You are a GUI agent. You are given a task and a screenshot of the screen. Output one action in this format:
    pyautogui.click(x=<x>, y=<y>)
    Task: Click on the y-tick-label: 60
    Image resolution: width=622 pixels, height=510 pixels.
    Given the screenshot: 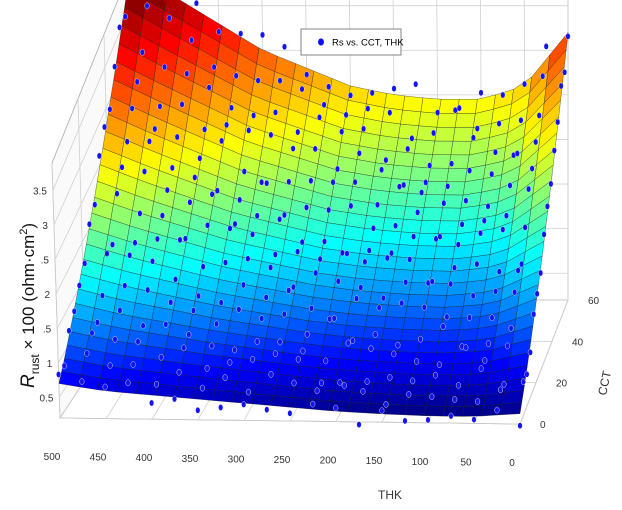 What is the action you would take?
    pyautogui.click(x=594, y=301)
    